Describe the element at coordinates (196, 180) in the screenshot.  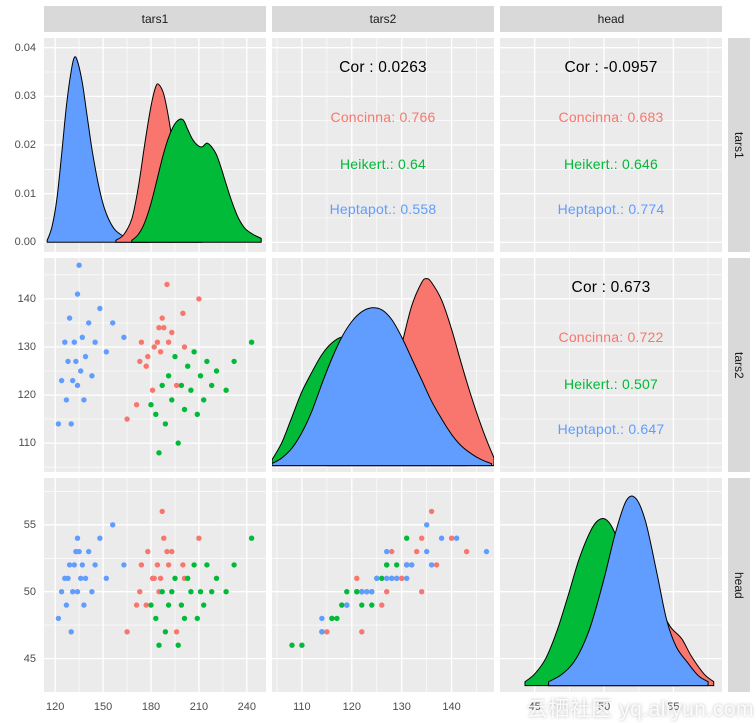
I see `density-curve-green` at that location.